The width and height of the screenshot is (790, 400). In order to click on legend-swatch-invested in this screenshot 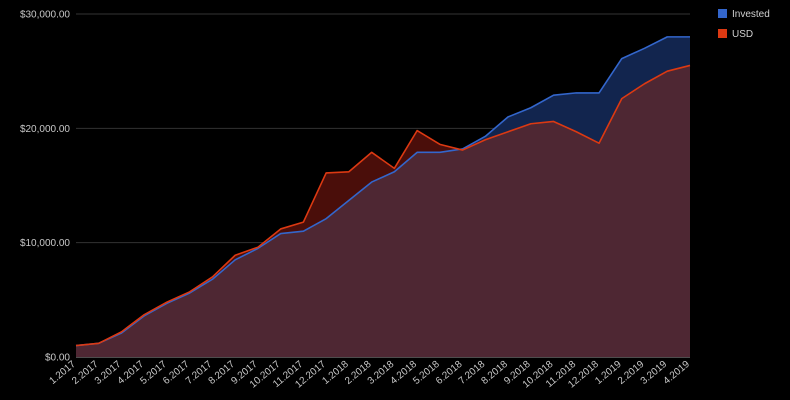, I will do `click(722, 13)`.